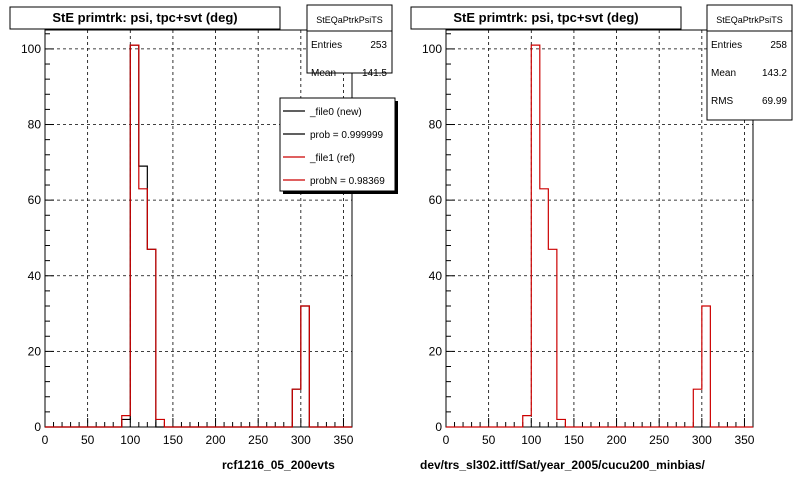  I want to click on legend-label: _file1 (ref), so click(332, 158).